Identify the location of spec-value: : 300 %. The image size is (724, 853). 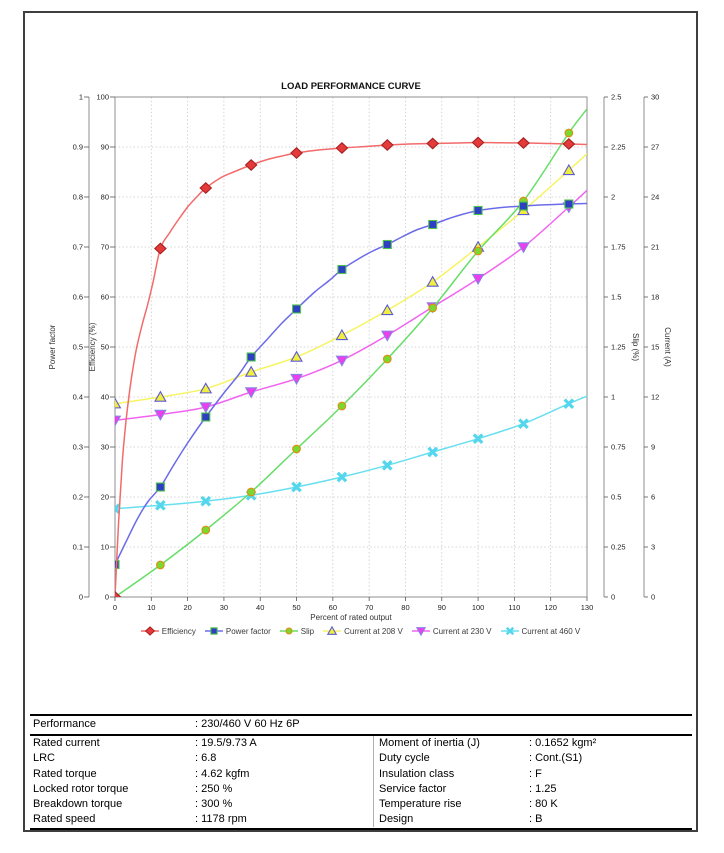
(214, 804).